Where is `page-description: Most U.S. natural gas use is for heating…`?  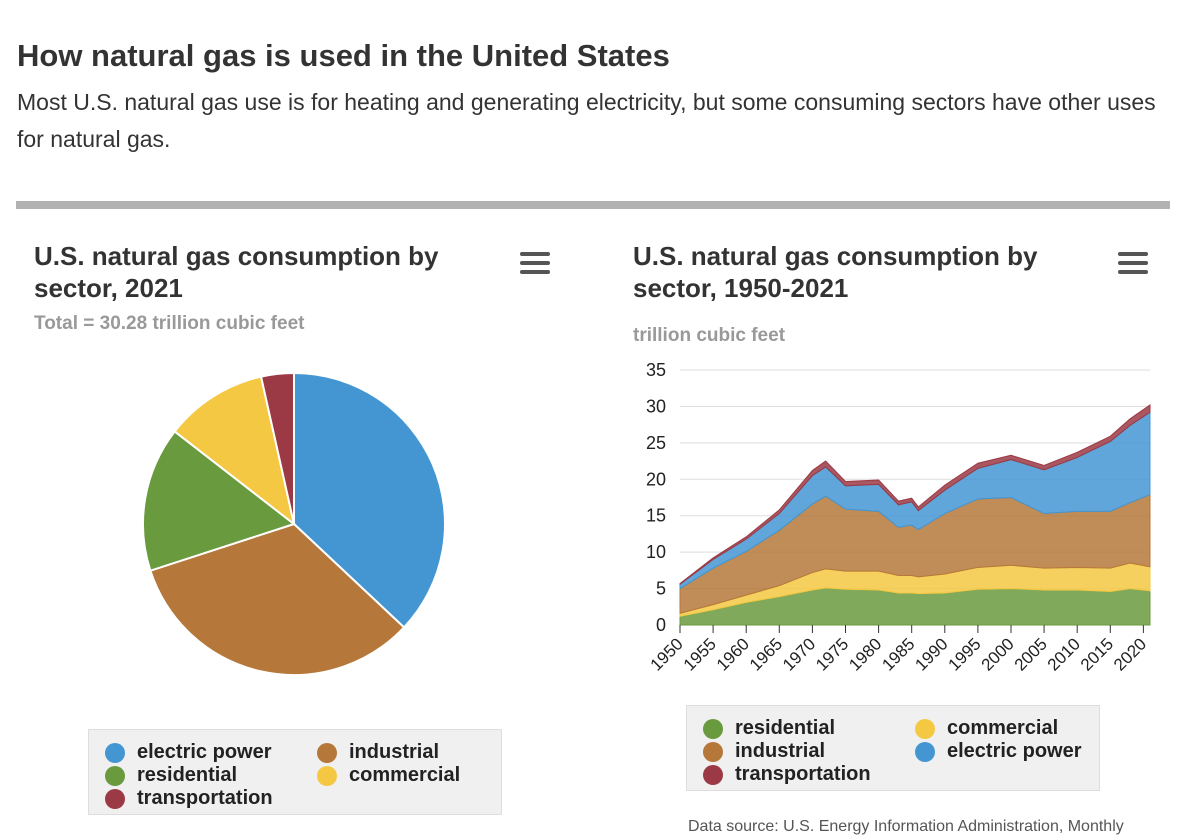
page-description: Most U.S. natural gas use is for heating… is located at coordinates (586, 120).